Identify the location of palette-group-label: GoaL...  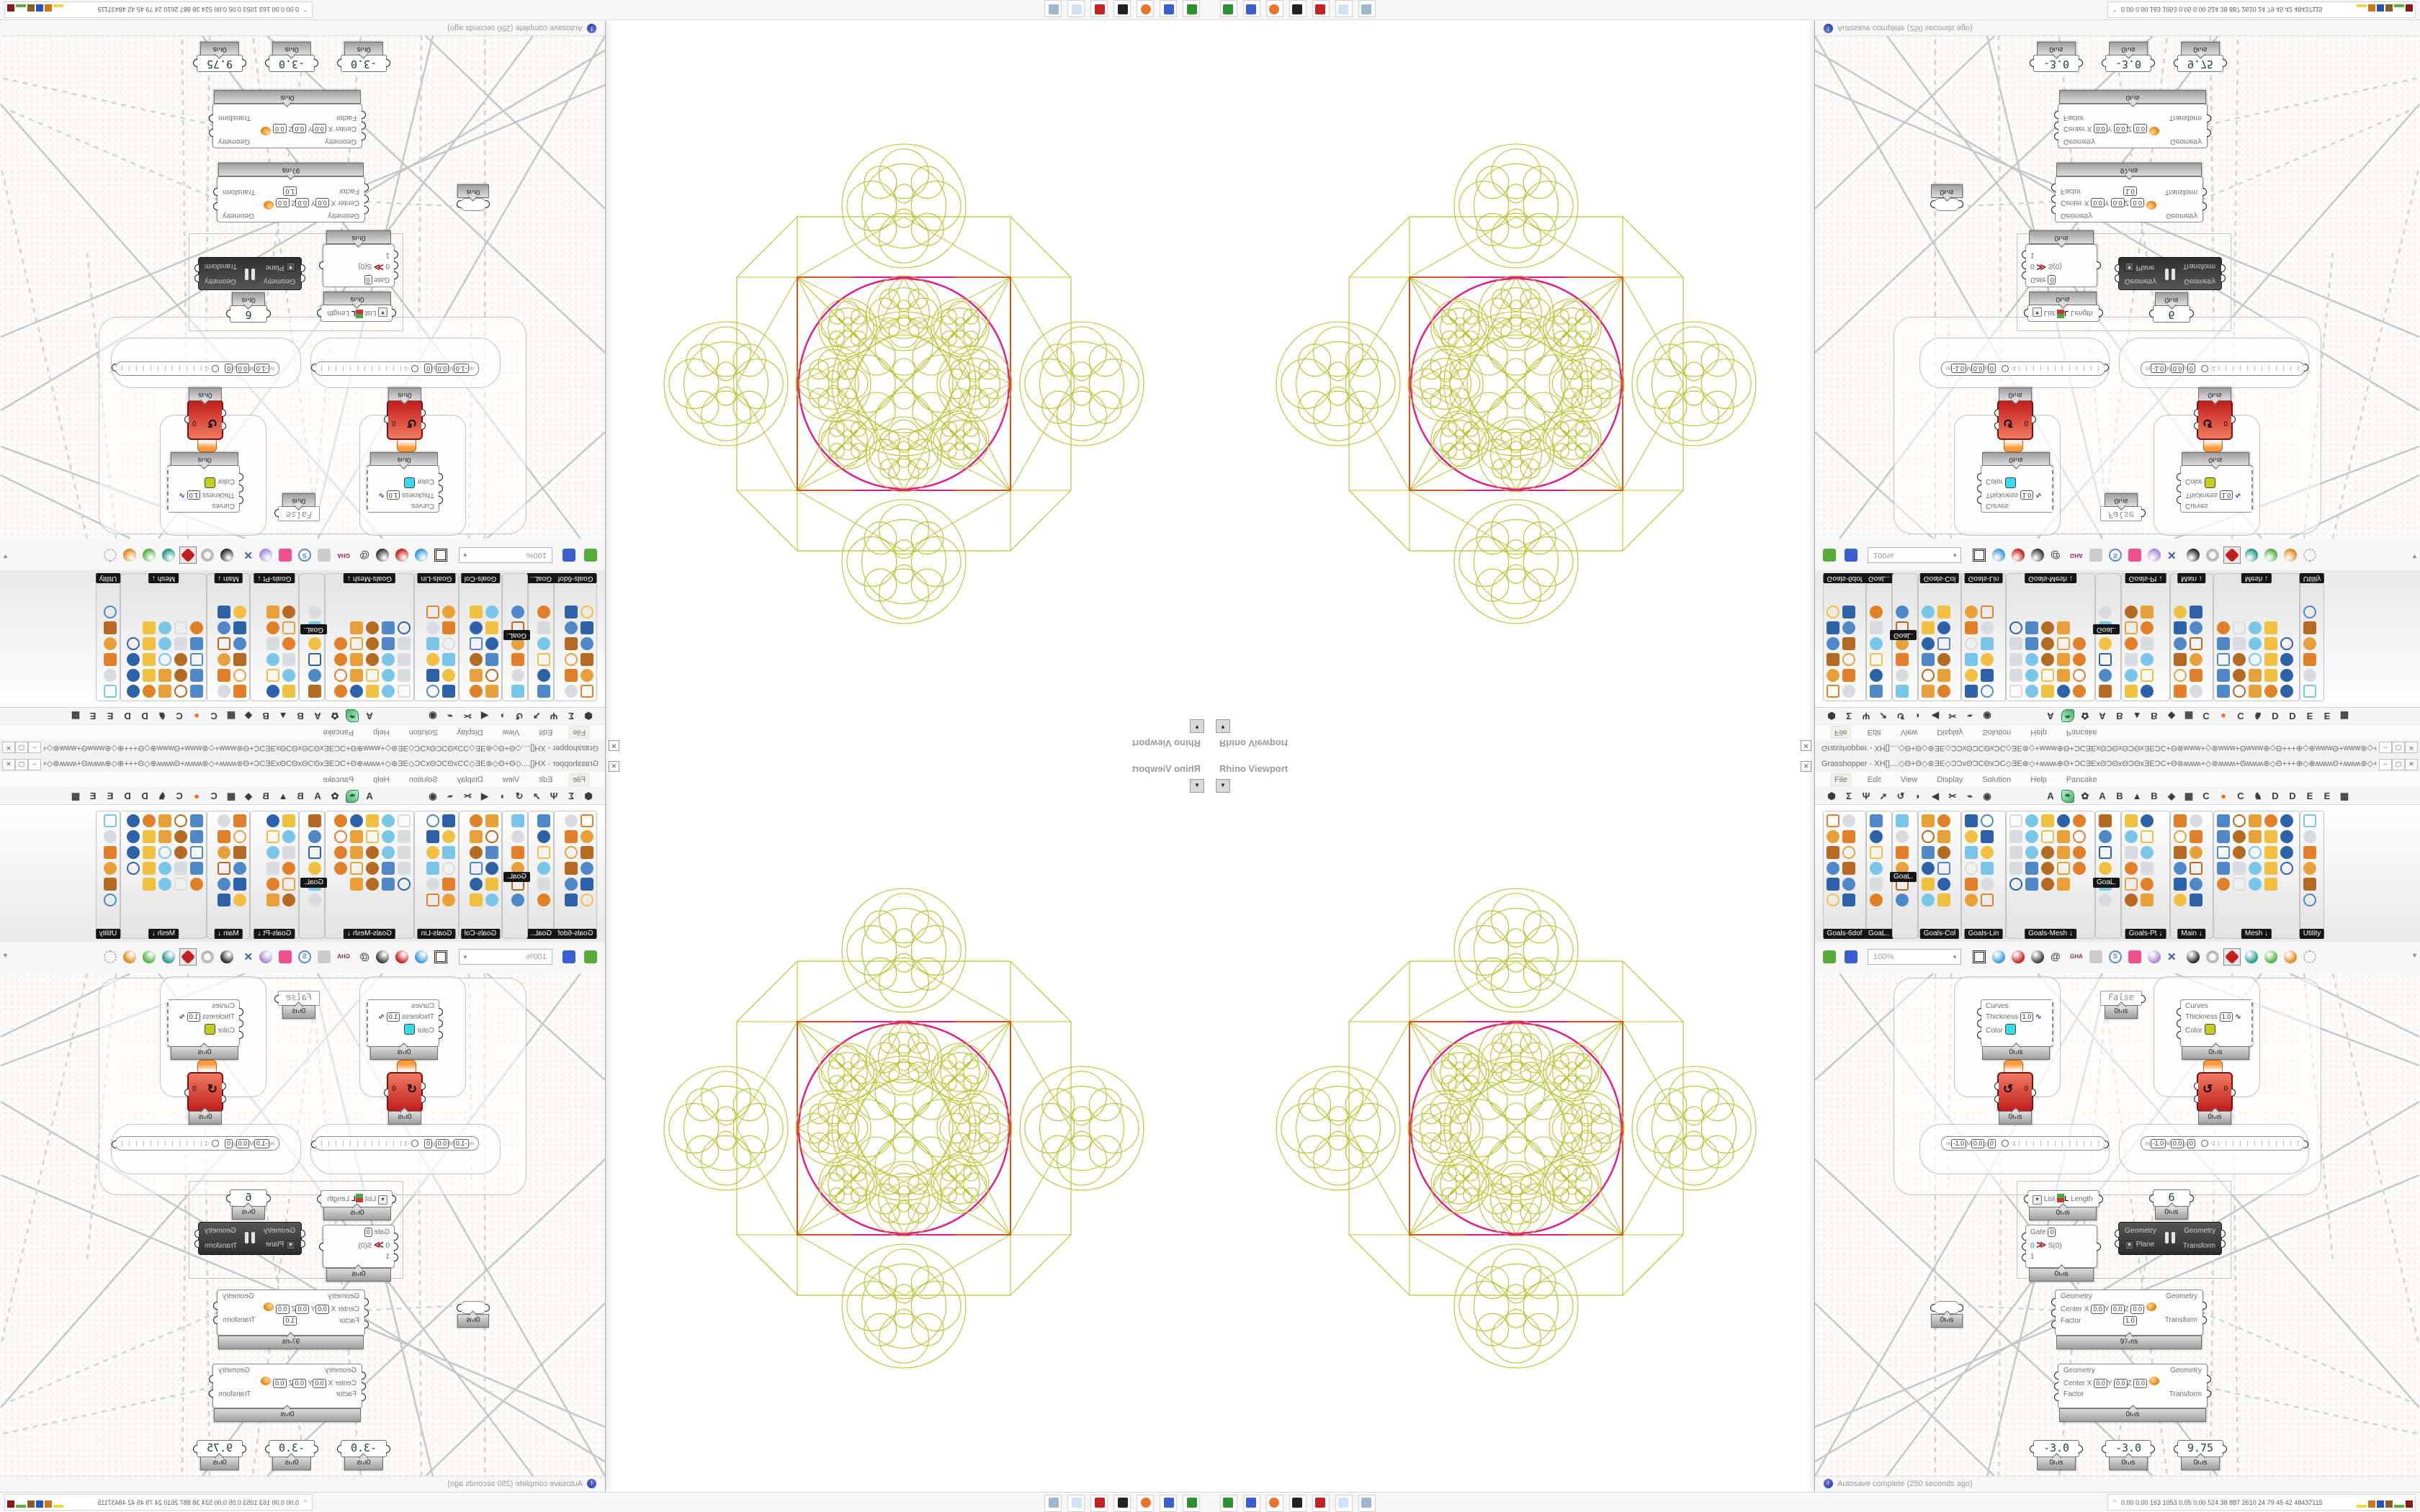
(1879, 934).